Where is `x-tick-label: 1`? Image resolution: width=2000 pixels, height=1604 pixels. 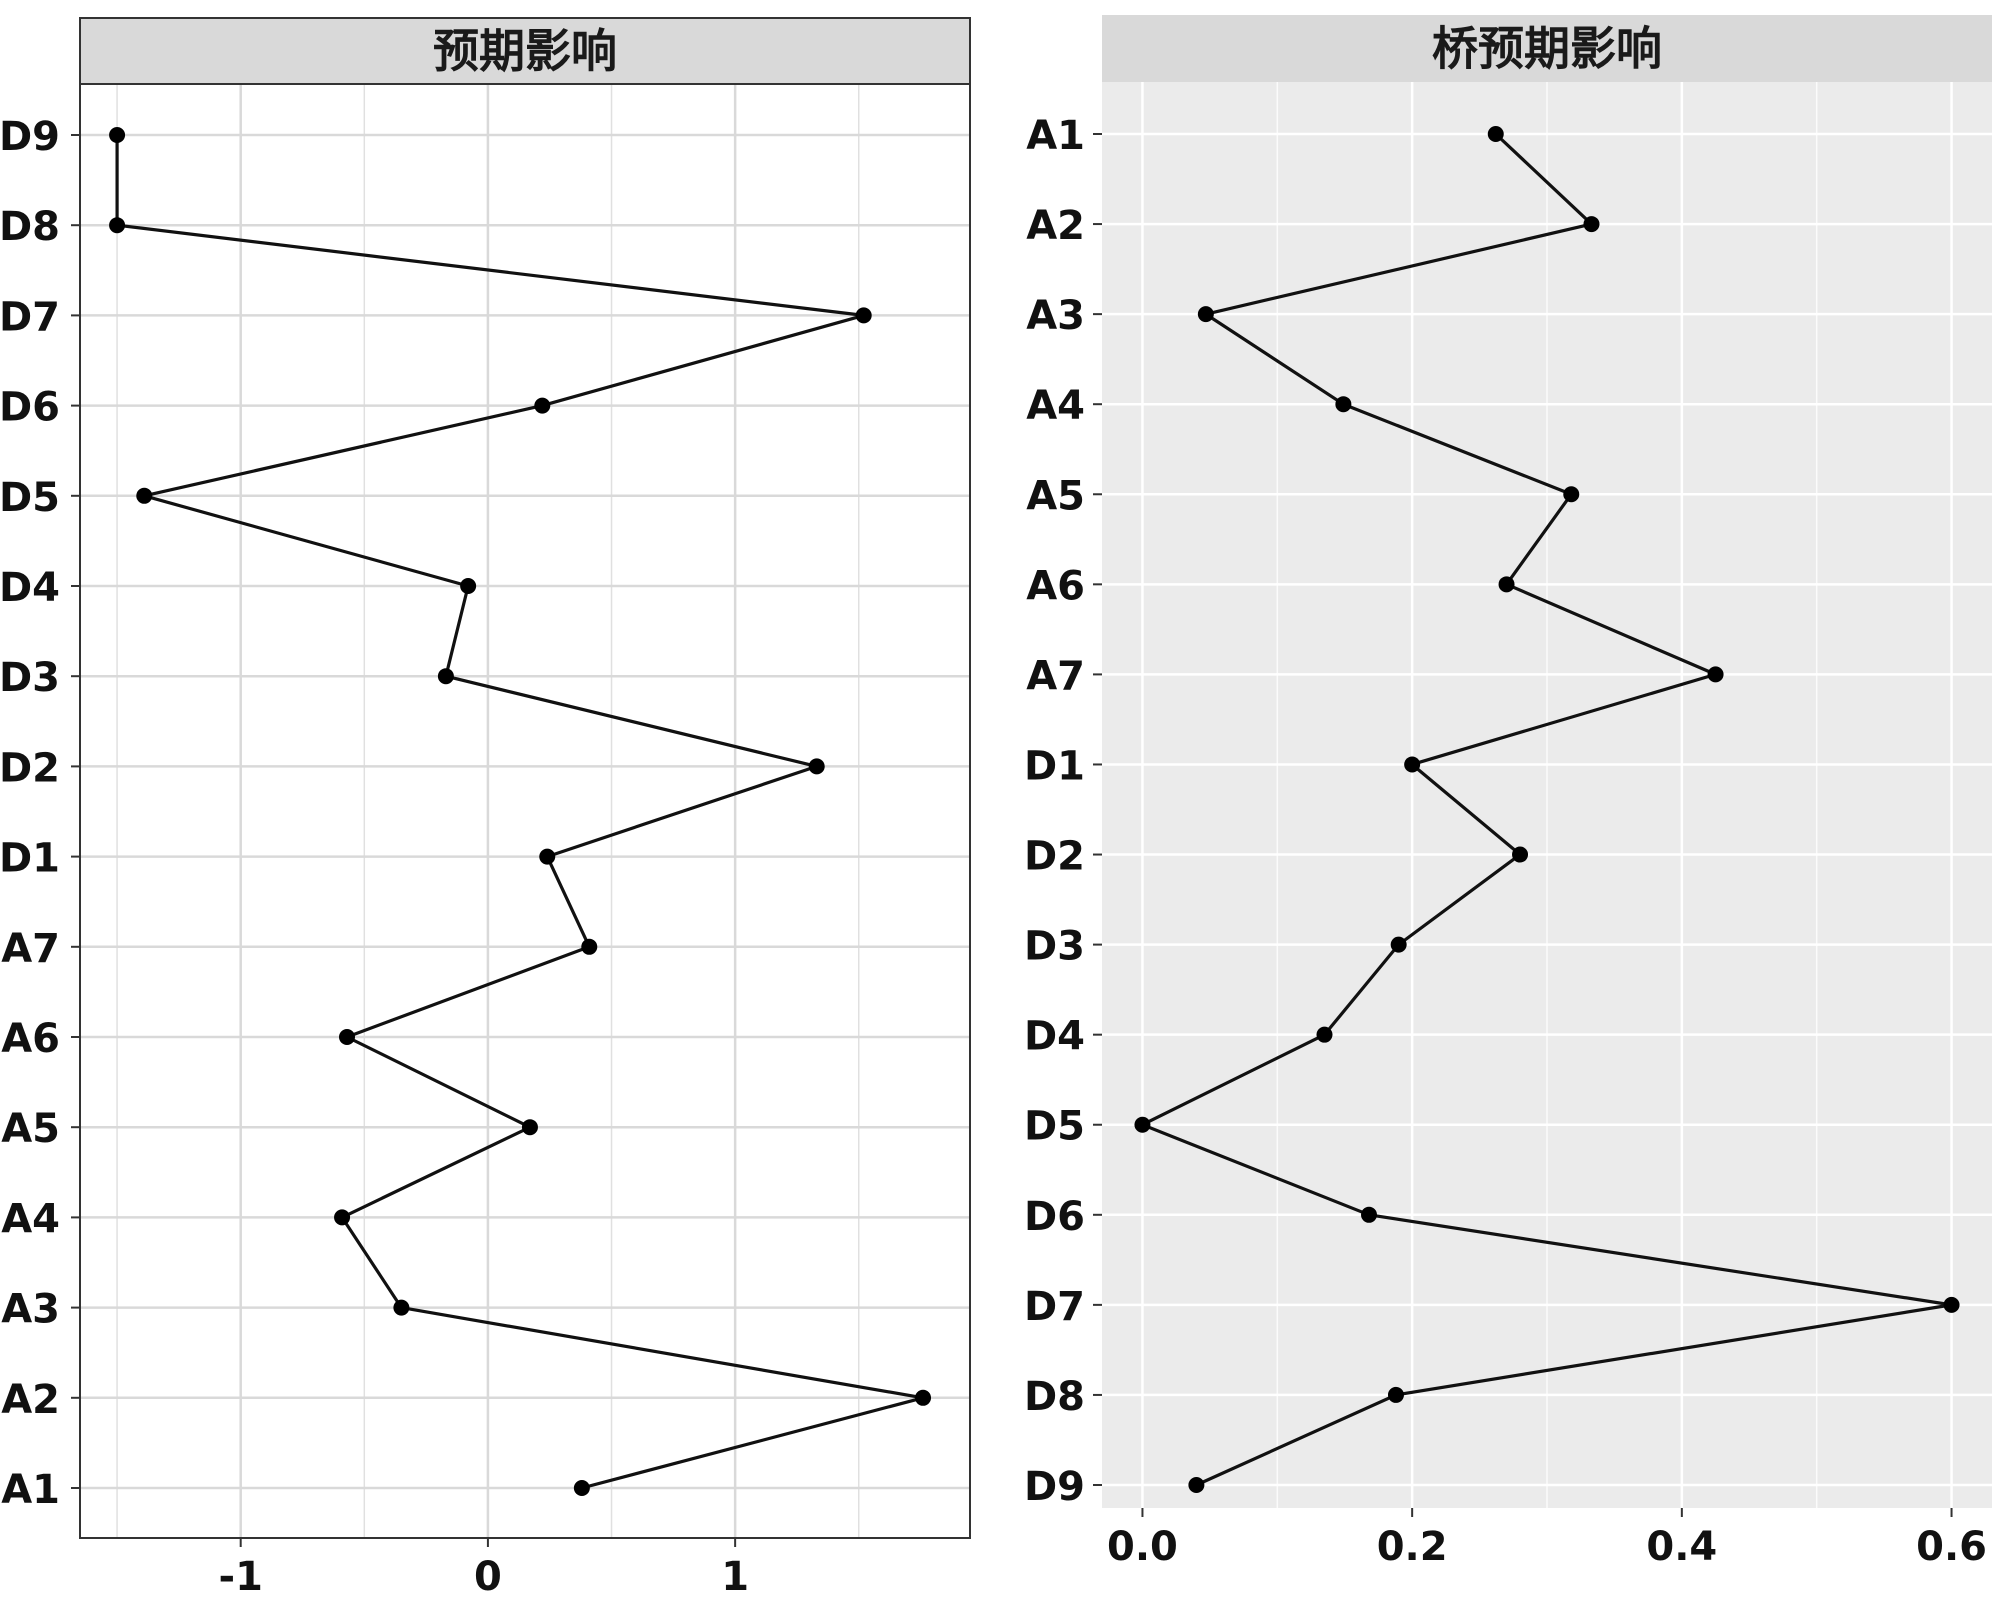 x-tick-label: 1 is located at coordinates (735, 1577).